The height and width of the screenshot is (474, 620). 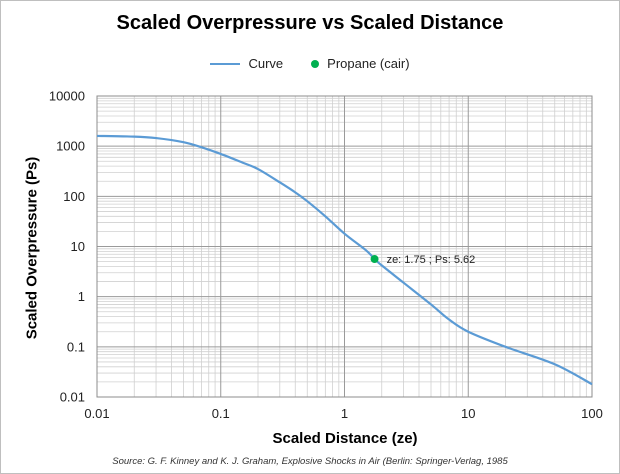 I want to click on x-tick-label: 1, so click(x=344, y=413).